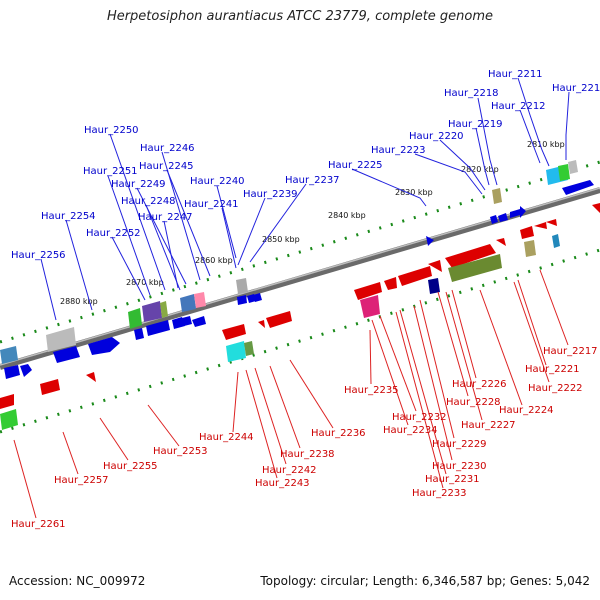 The height and width of the screenshot is (600, 600). What do you see at coordinates (270, 194) in the screenshot?
I see `label-haur-2239: Haur_2239` at bounding box center [270, 194].